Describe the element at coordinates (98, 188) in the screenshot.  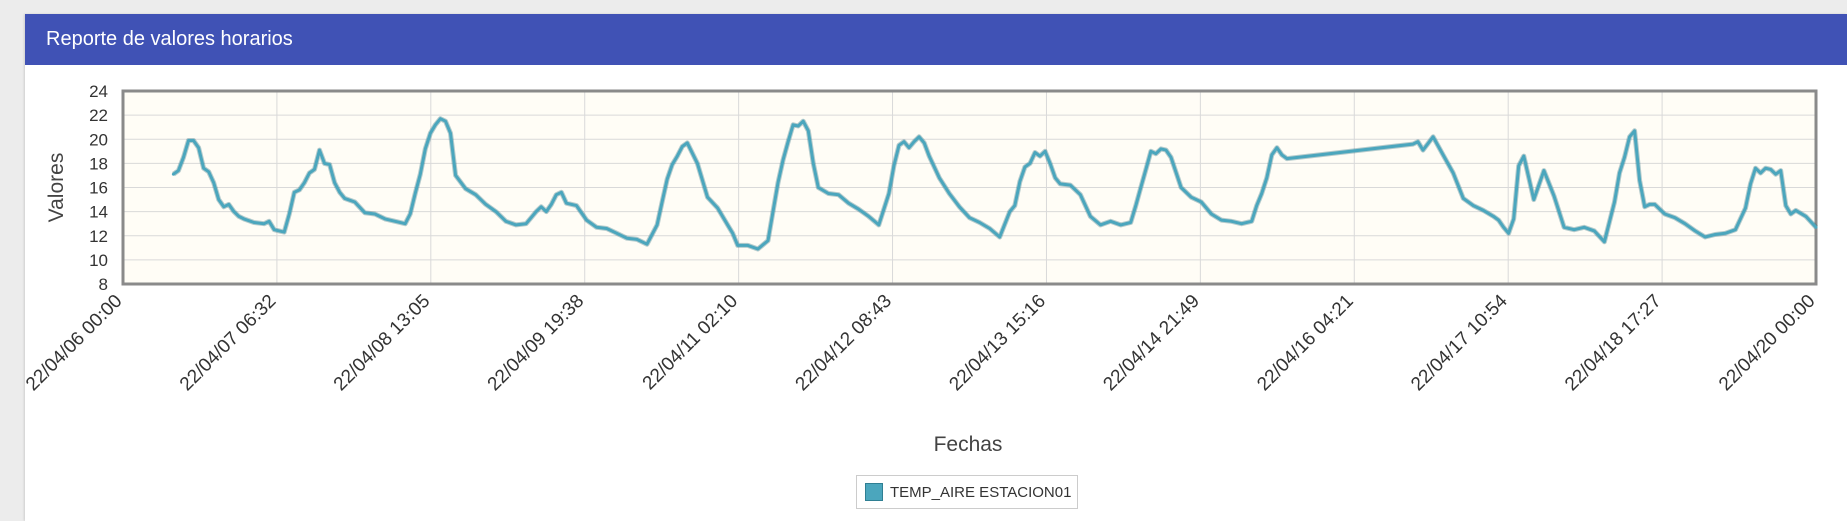
I see `y-tick-label: 16` at that location.